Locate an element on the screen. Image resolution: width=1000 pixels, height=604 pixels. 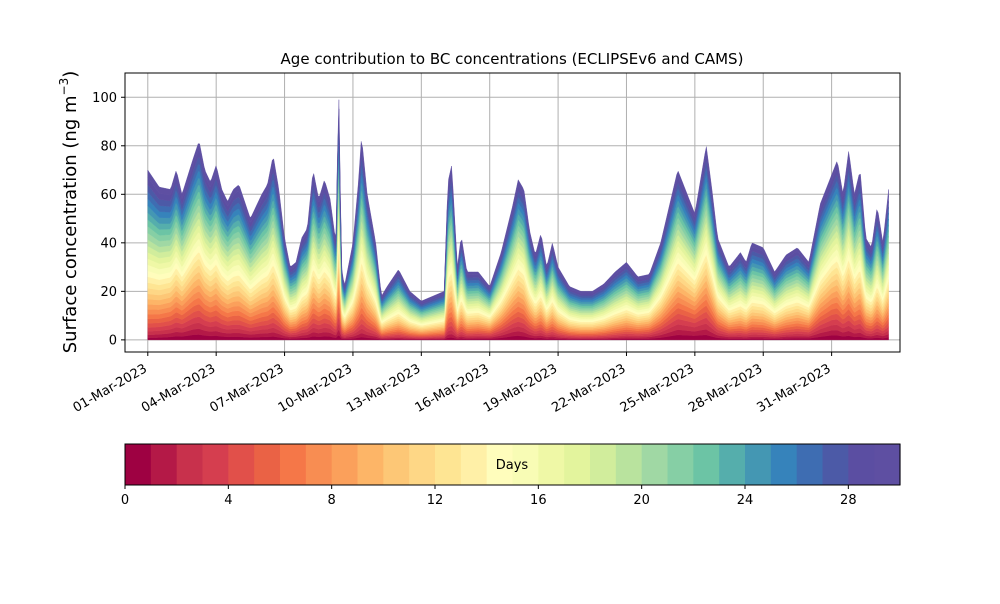
colorbar-cells is located at coordinates (513, 464).